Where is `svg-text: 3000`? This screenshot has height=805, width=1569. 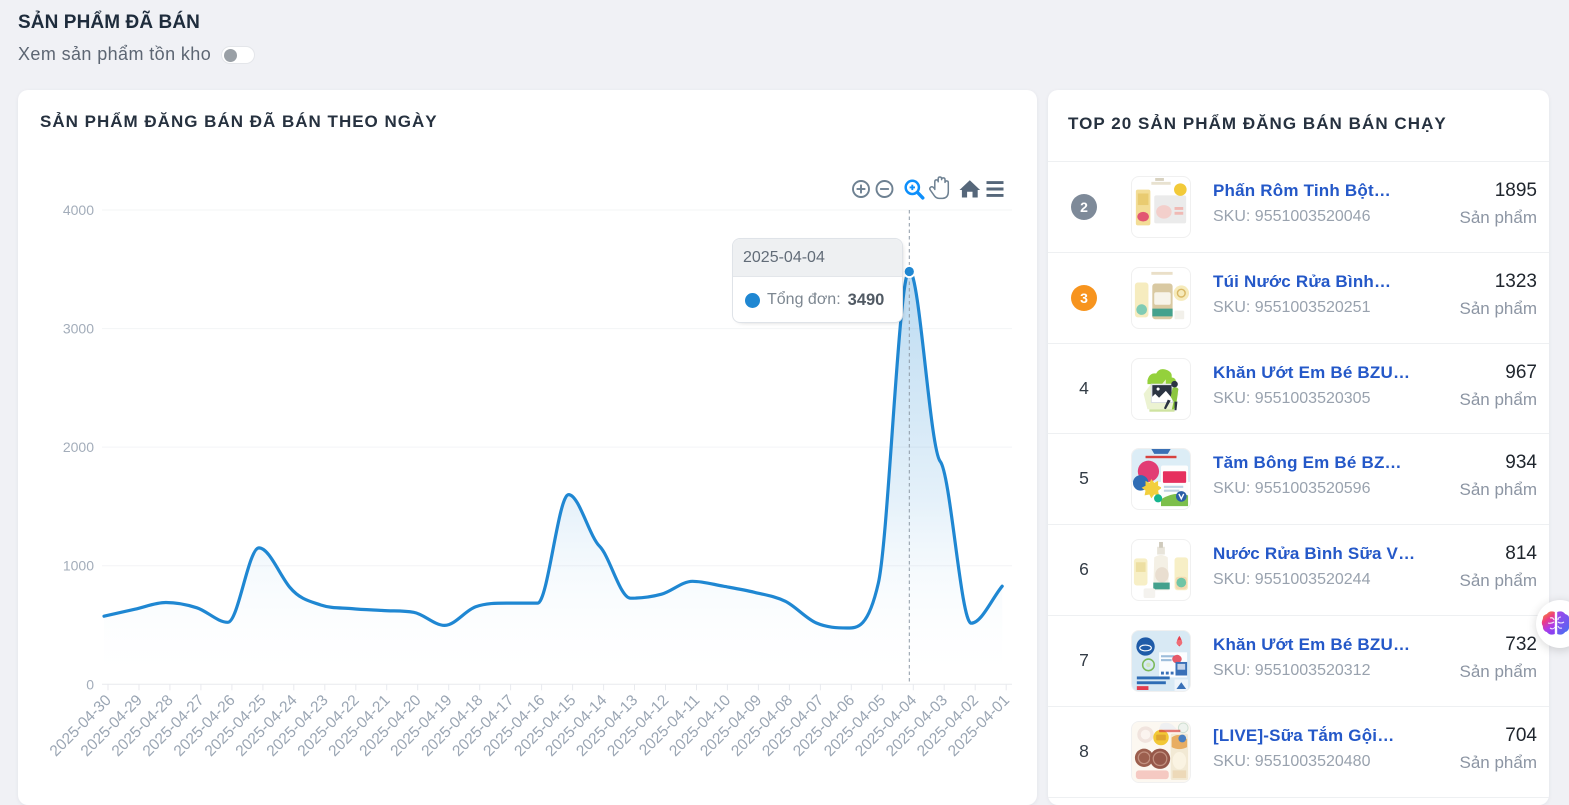 svg-text: 3000 is located at coordinates (78, 329).